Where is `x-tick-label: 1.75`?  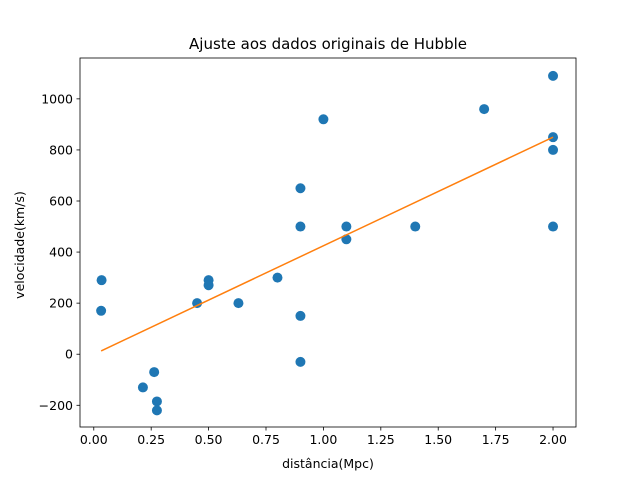 x-tick-label: 1.75 is located at coordinates (496, 439).